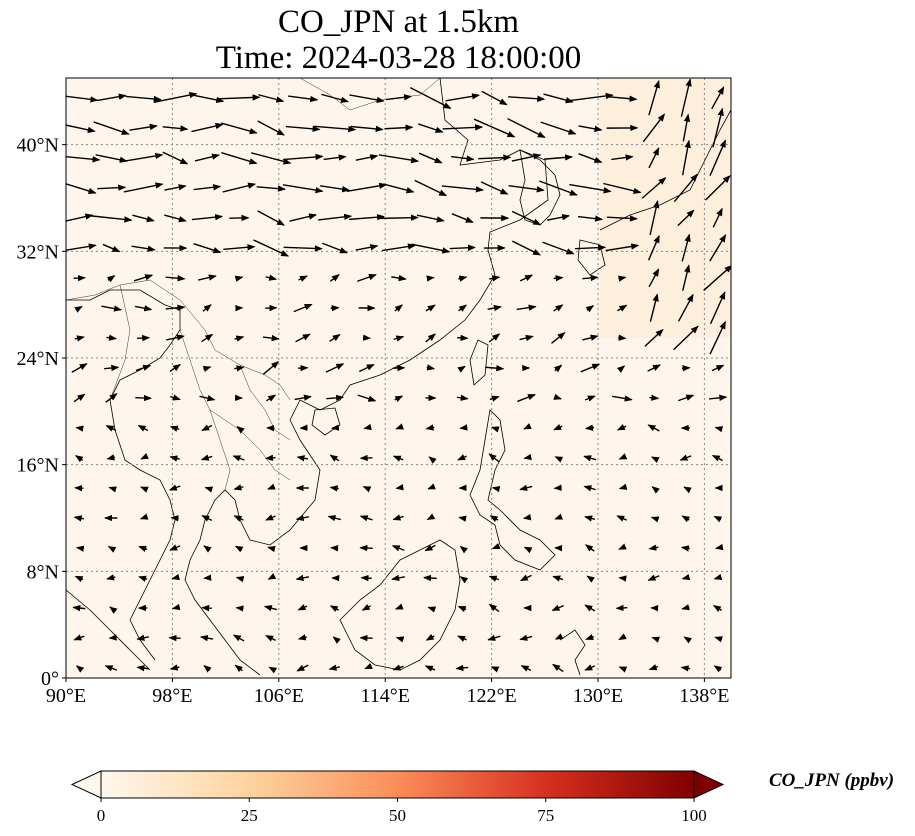  What do you see at coordinates (397, 815) in the screenshot?
I see `colorbar-tick-label: 50` at bounding box center [397, 815].